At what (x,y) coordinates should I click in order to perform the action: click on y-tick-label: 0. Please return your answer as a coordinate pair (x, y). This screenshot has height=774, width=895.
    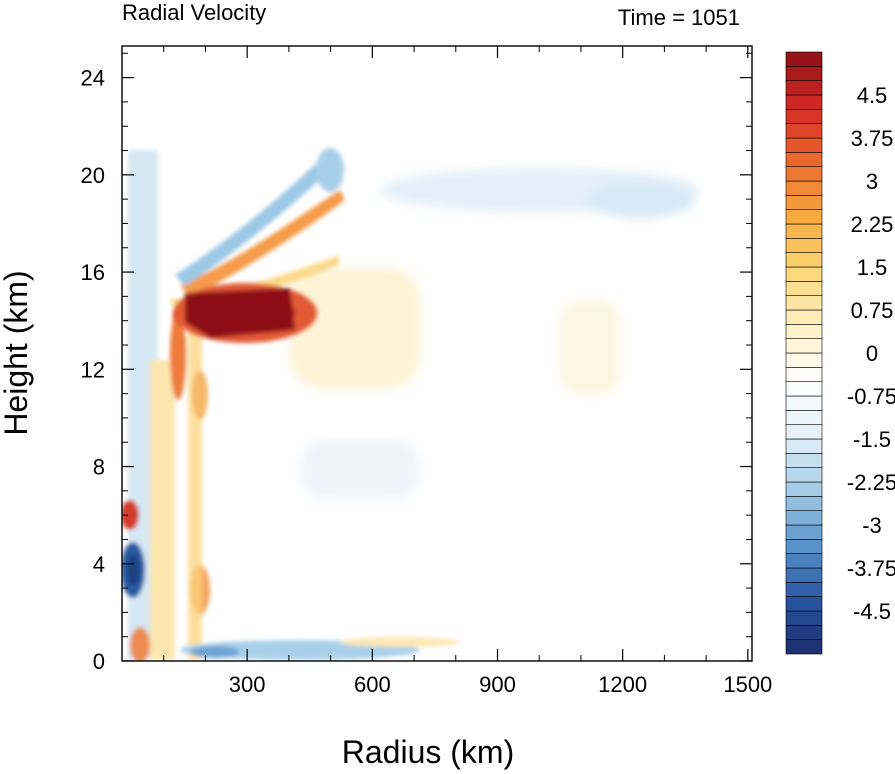
    Looking at the image, I should click on (99, 661).